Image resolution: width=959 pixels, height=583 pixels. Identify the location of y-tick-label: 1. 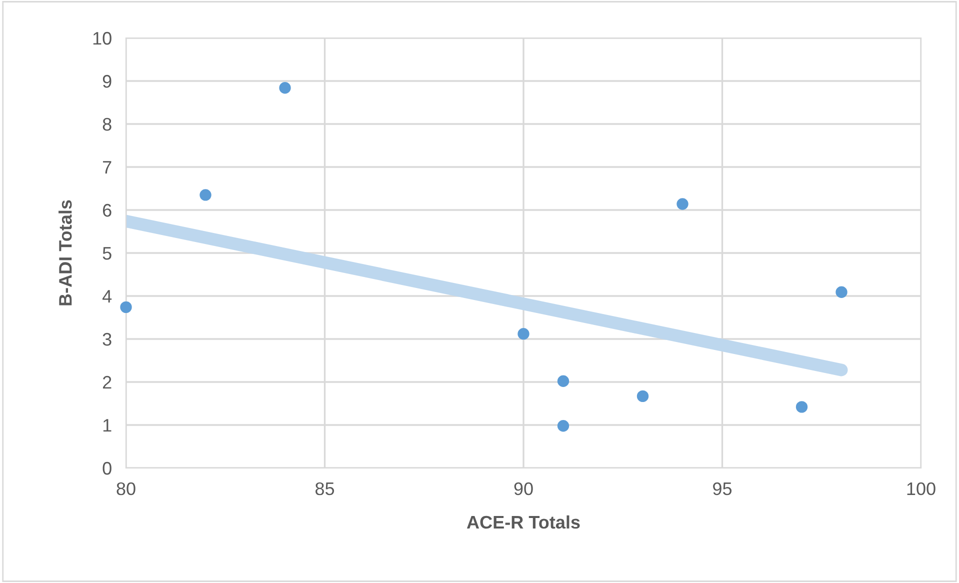
(107, 425).